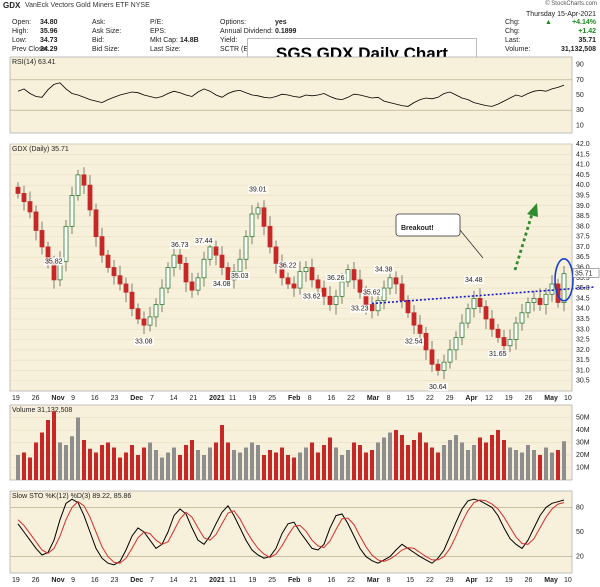  Describe the element at coordinates (474, 280) in the screenshot. I see `price-label: 34.48` at that location.